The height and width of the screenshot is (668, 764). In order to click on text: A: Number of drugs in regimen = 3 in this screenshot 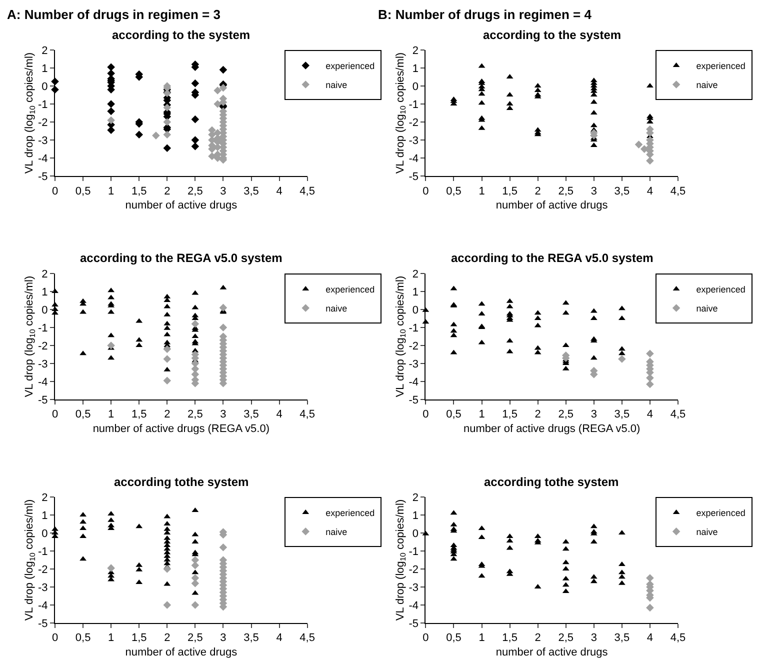, I will do `click(113, 14)`.